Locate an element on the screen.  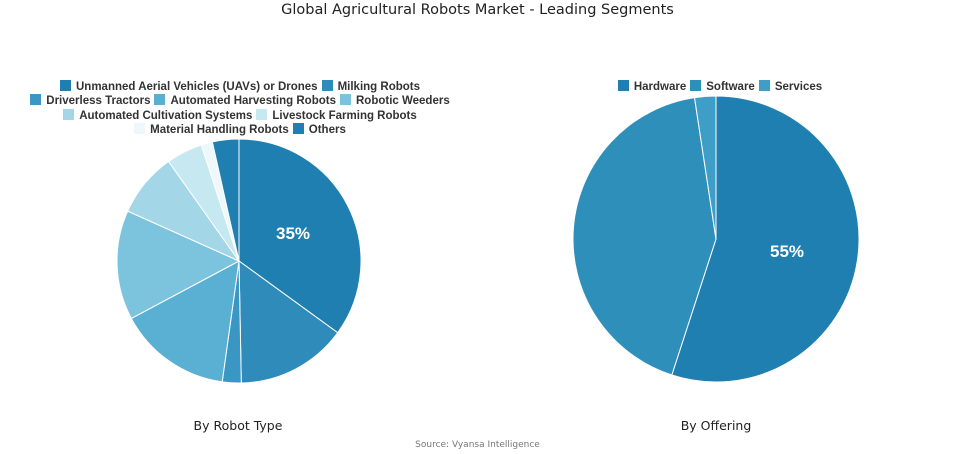
pie-slice-milking-robots is located at coordinates (288, 322).